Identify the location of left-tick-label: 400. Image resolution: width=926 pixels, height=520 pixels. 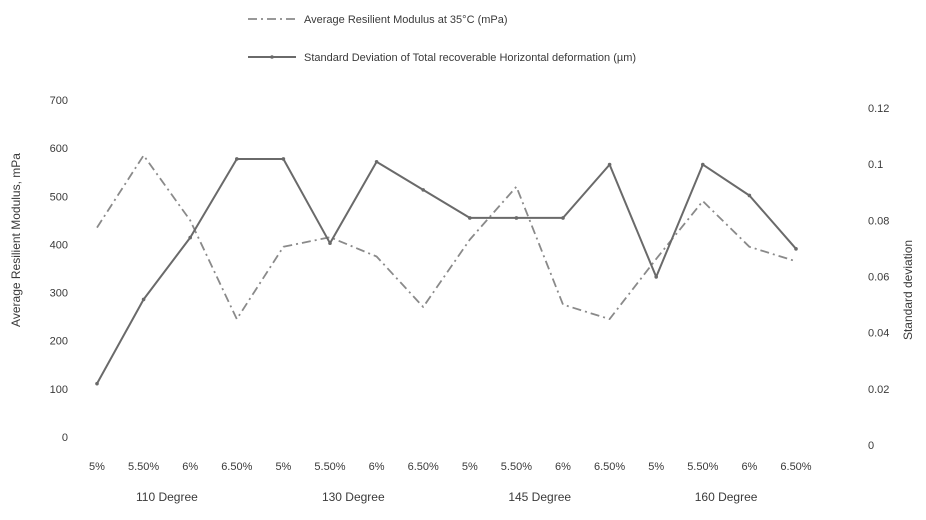
(59, 245).